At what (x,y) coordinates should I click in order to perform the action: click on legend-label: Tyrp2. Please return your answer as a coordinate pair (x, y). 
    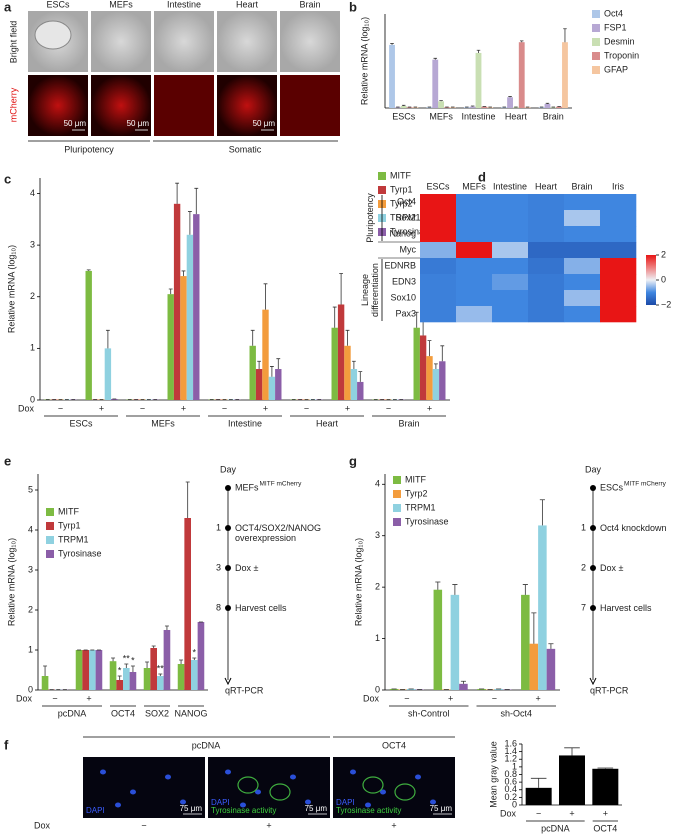
    Looking at the image, I should click on (401, 203).